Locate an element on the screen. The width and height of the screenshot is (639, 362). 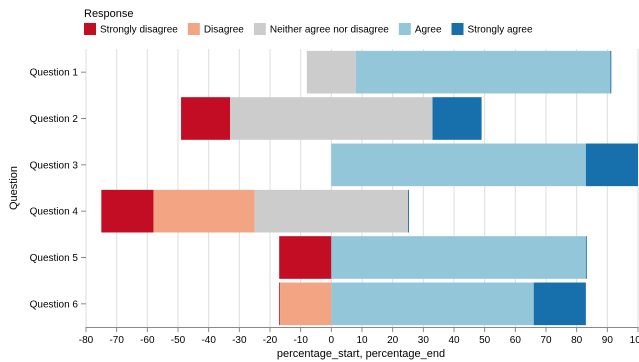
y-tick-label: Question 6 is located at coordinates (54, 304).